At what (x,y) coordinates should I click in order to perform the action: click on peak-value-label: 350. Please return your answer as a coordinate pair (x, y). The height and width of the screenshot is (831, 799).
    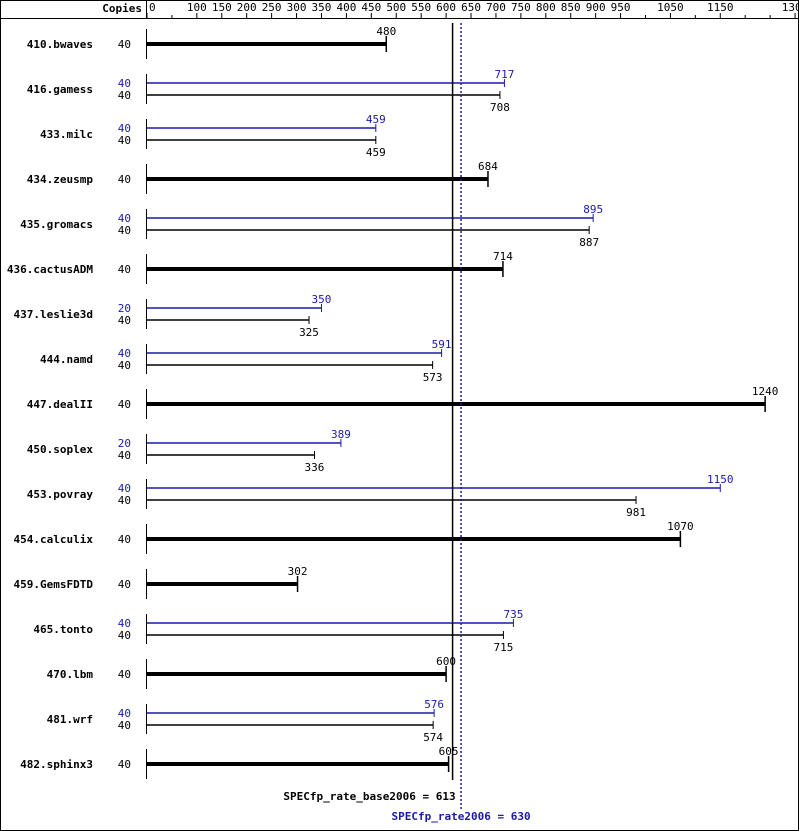
    Looking at the image, I should click on (322, 299).